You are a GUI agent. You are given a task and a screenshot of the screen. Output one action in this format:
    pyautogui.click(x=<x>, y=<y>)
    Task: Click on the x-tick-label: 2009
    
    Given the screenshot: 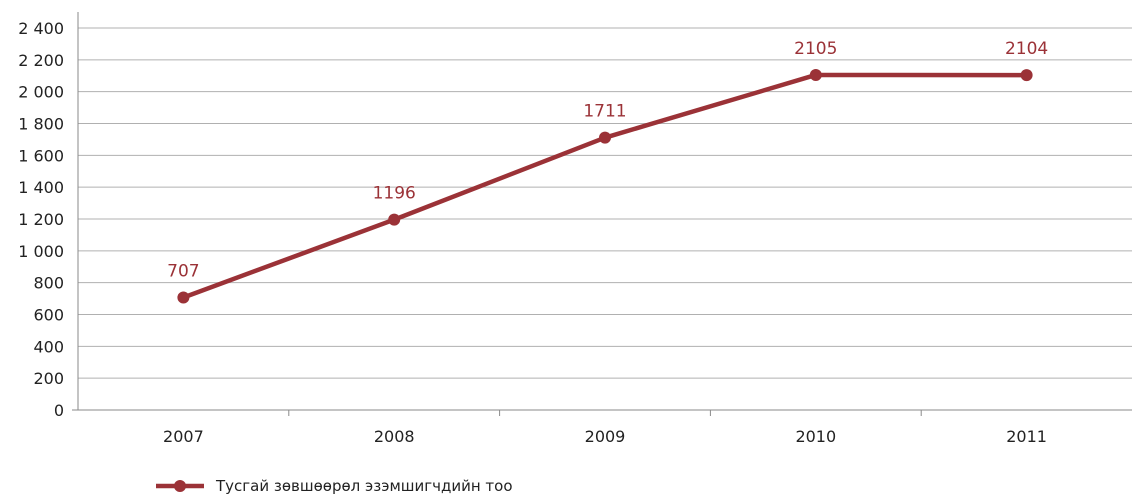 What is the action you would take?
    pyautogui.click(x=605, y=436)
    